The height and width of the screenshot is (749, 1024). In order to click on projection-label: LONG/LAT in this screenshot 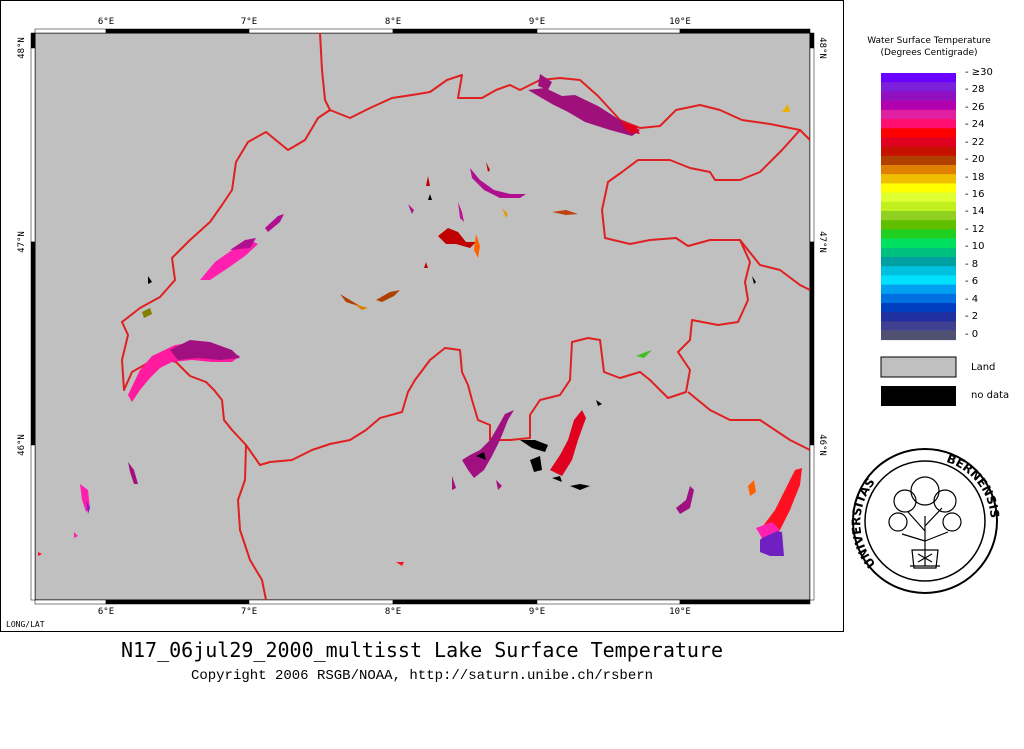, I will do `click(25, 624)`.